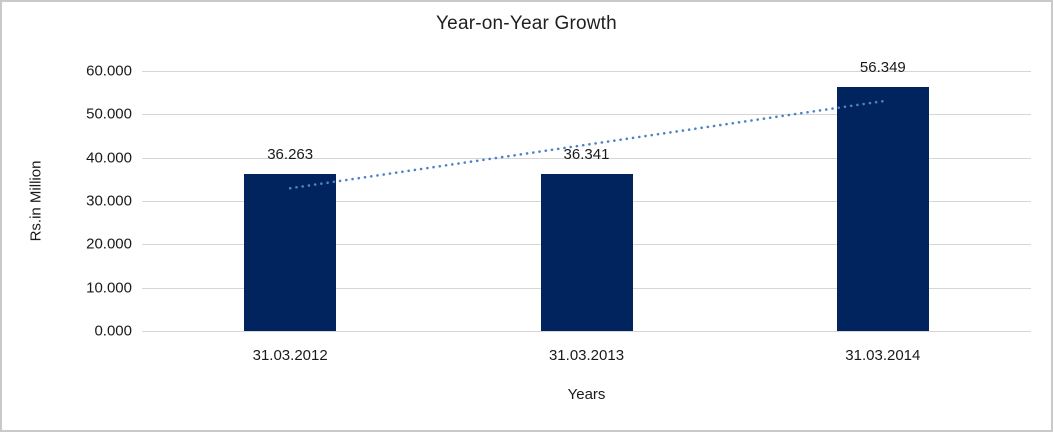  I want to click on trendline, so click(586, 144).